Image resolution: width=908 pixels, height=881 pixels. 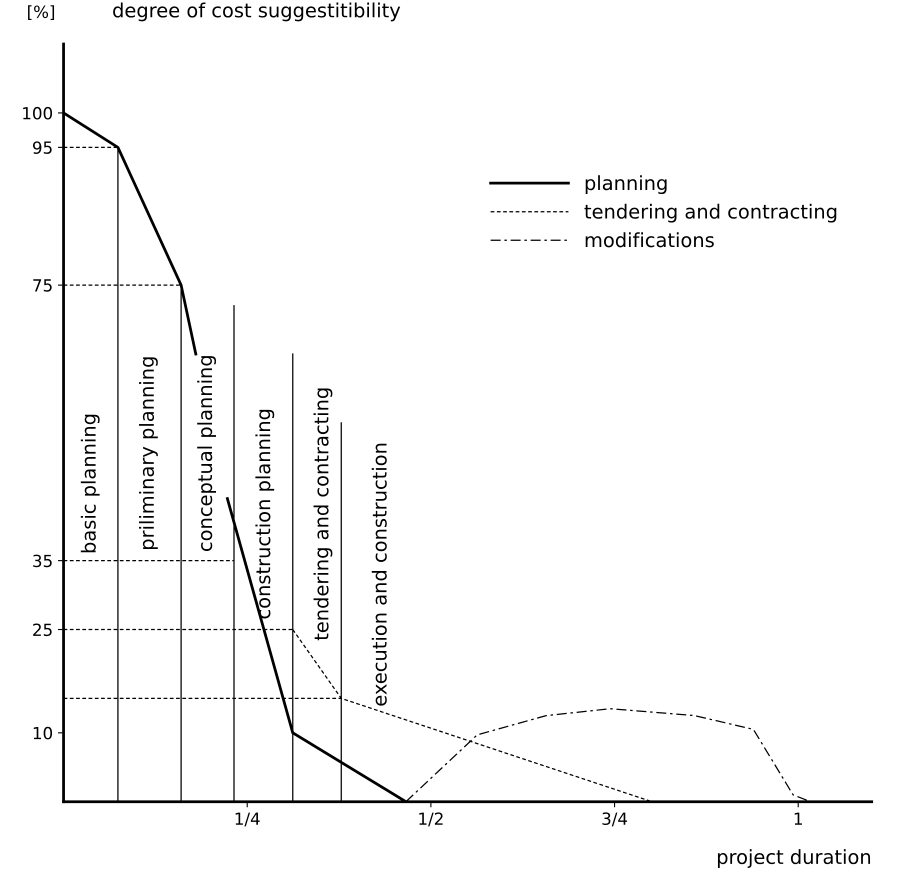 What do you see at coordinates (650, 240) in the screenshot?
I see `legend-label: modifications` at bounding box center [650, 240].